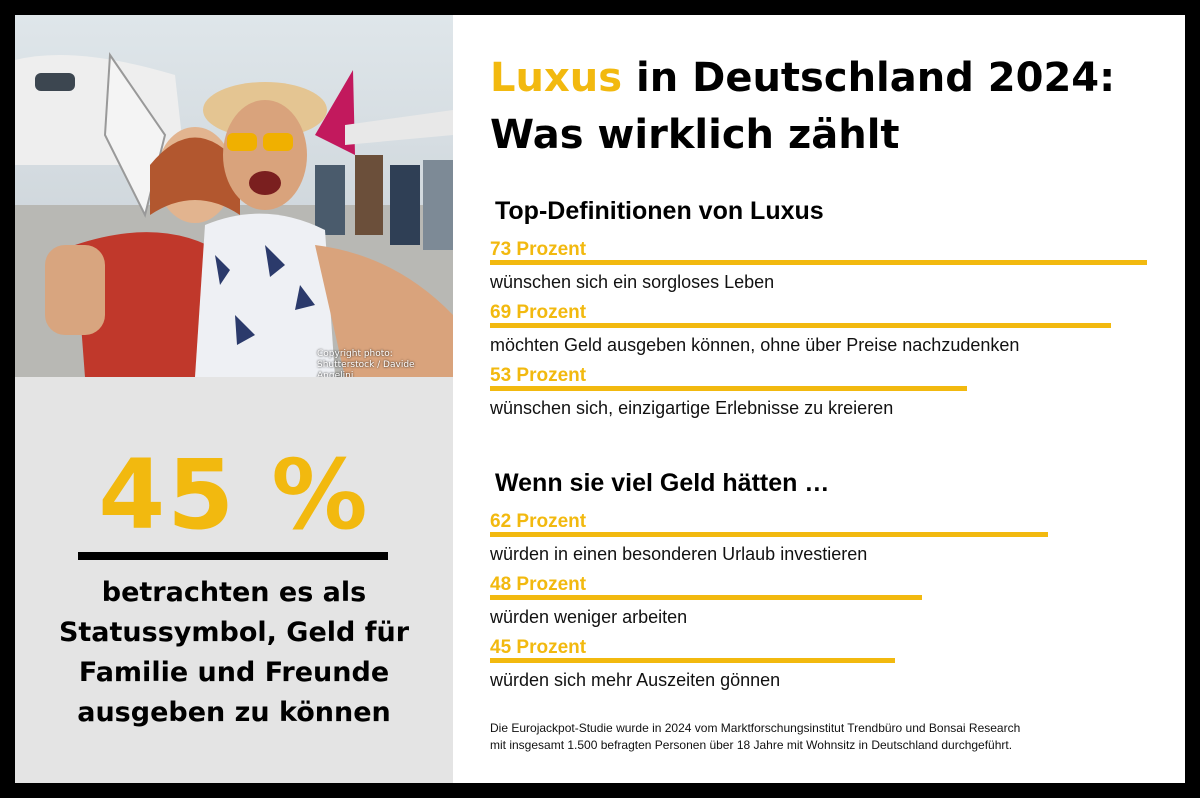 The width and height of the screenshot is (1200, 798). Describe the element at coordinates (556, 78) in the screenshot. I see `title-accent: Luxus` at that location.